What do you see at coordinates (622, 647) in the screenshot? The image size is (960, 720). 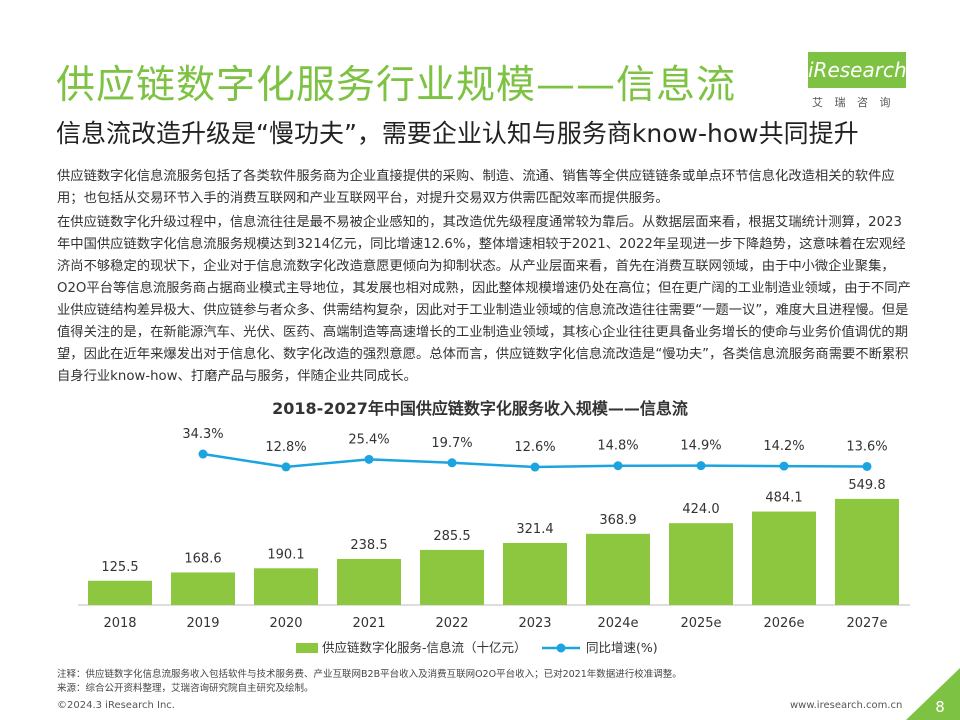 I see `legend-label: 同比增速(%)` at bounding box center [622, 647].